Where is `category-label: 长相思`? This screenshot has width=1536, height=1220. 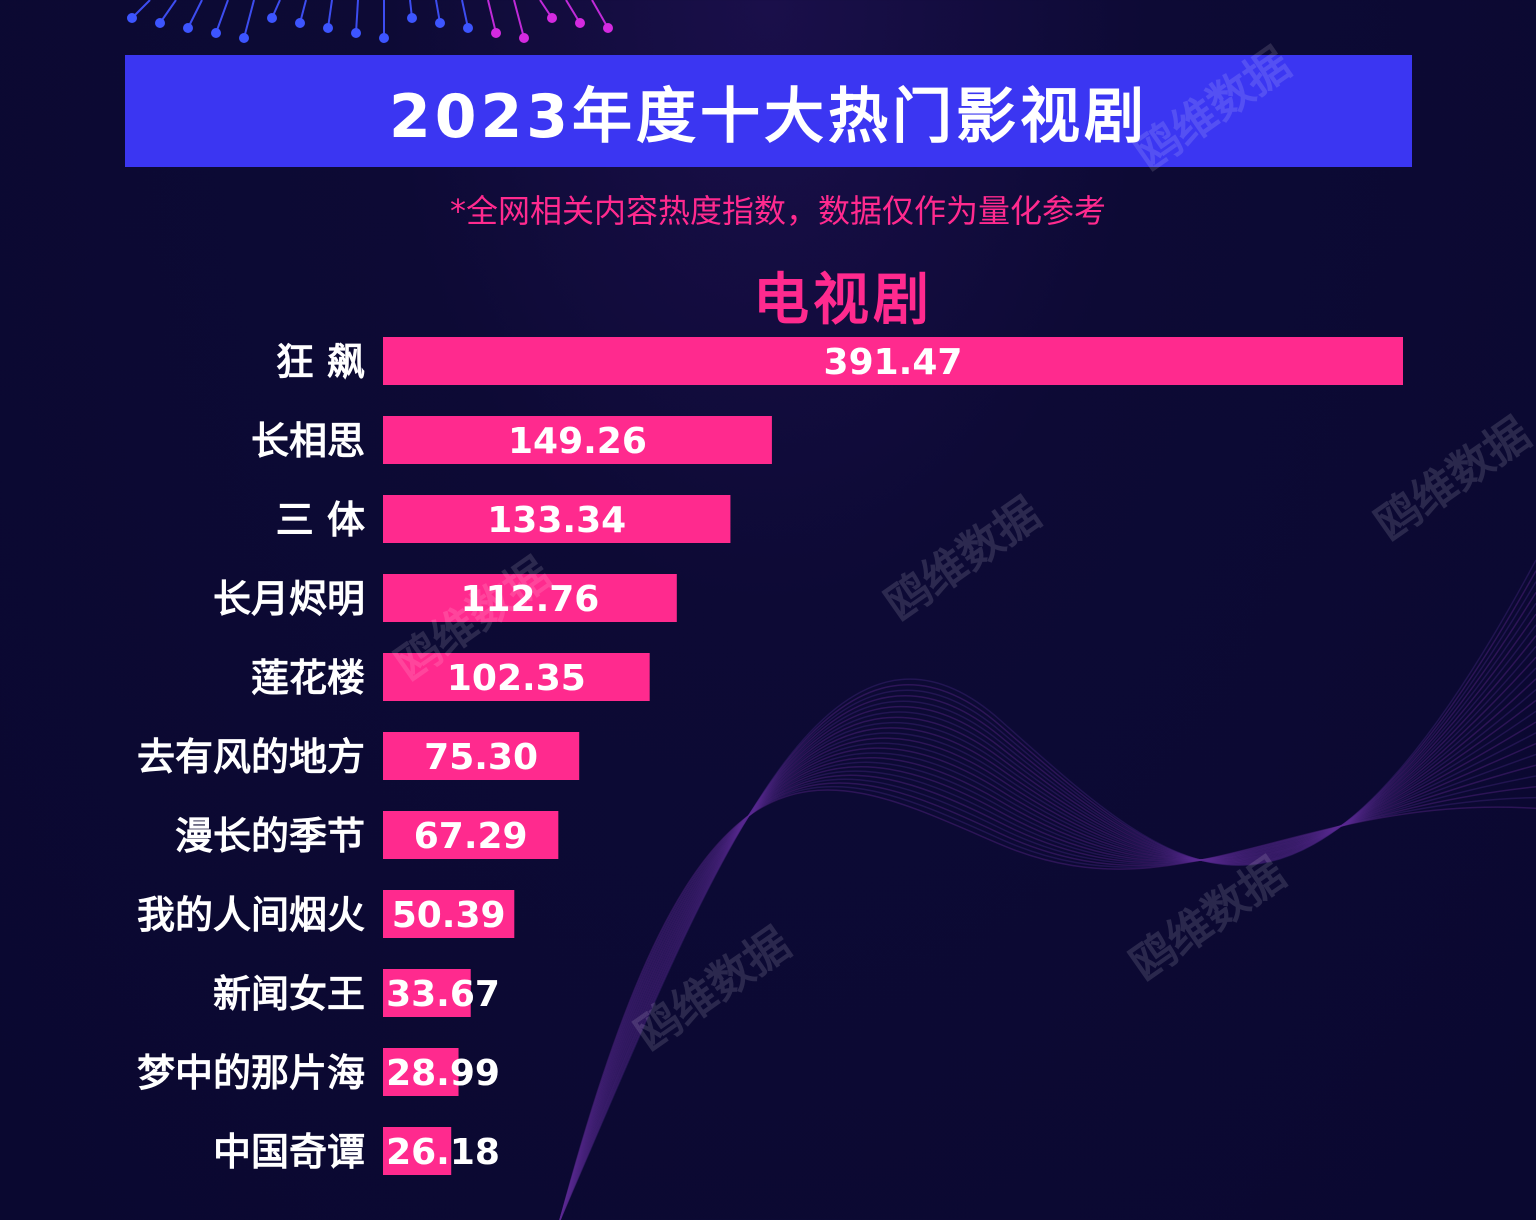
category-label: 长相思 is located at coordinates (308, 441).